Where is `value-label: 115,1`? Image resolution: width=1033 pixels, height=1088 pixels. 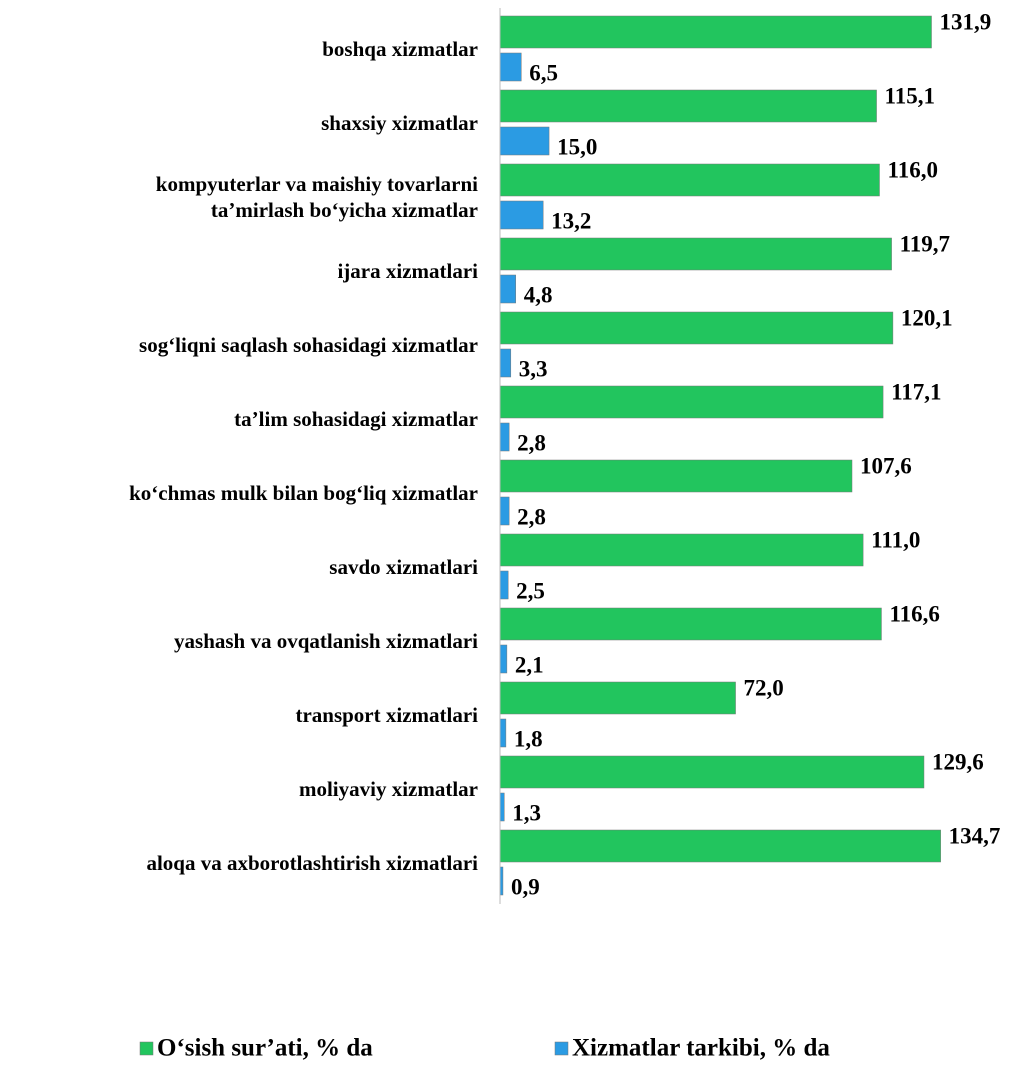 value-label: 115,1 is located at coordinates (910, 95).